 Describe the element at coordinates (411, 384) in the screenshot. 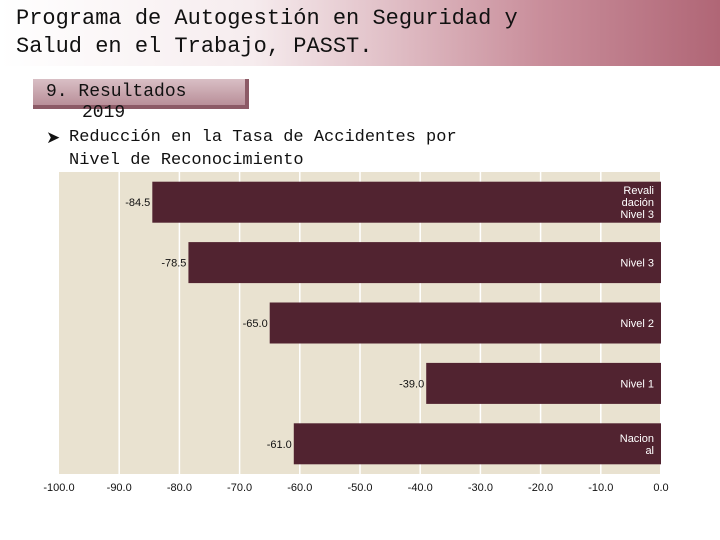

I see `bar-value-label-3: -39.0` at that location.